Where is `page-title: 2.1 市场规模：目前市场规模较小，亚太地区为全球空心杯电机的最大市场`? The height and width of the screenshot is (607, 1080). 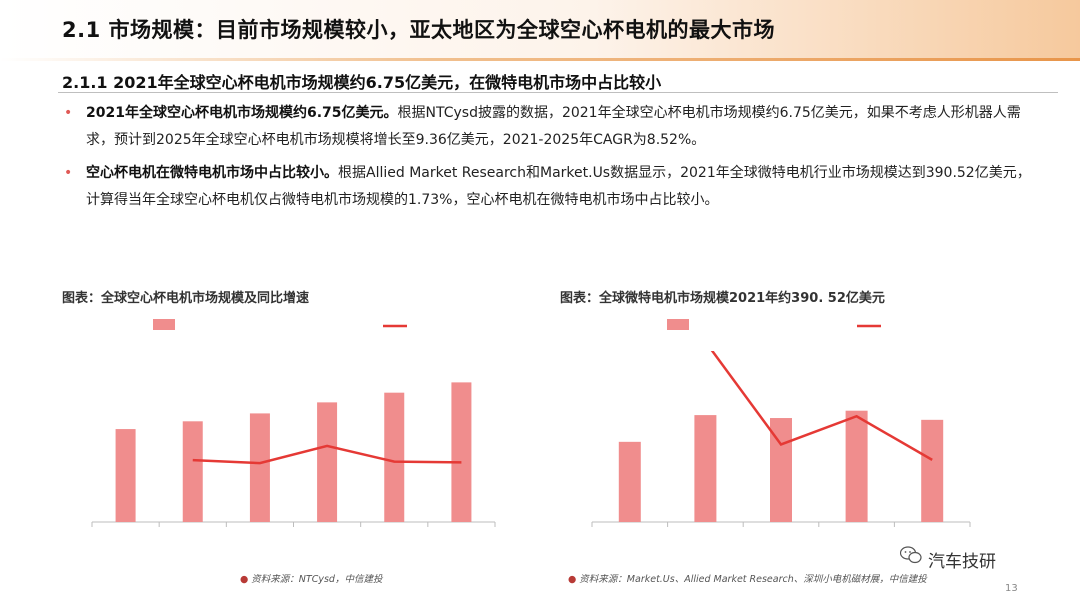 page-title: 2.1 市场规模：目前市场规模较小，亚太地区为全球空心杯电机的最大市场 is located at coordinates (419, 30).